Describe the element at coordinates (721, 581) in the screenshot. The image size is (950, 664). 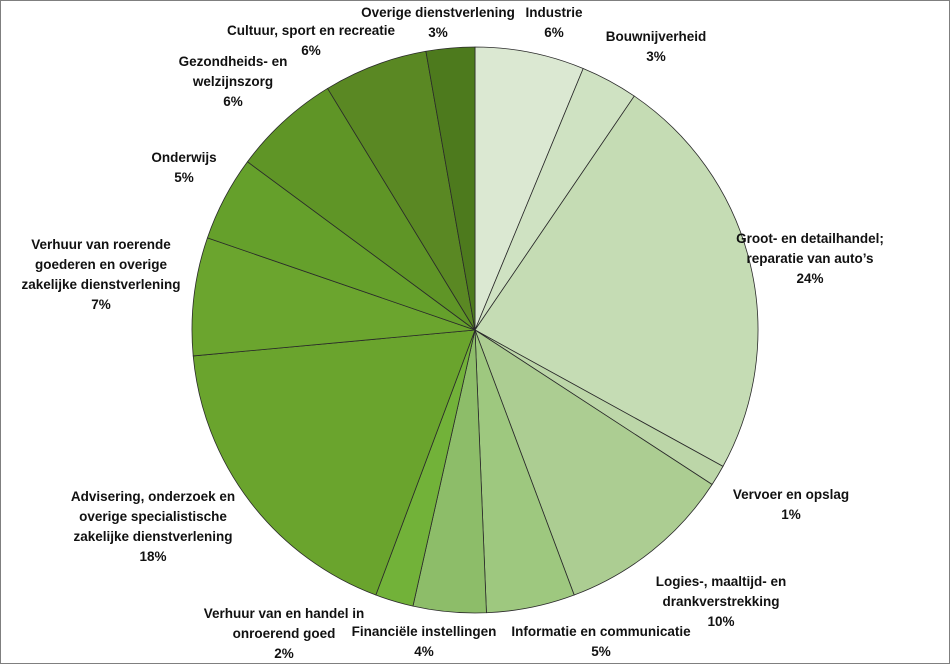
I see `slice-name-line: Logies-, maaltijd- en` at that location.